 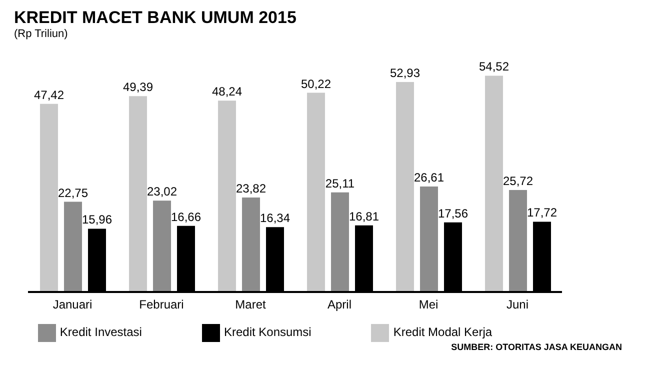 What do you see at coordinates (97, 219) in the screenshot?
I see `data-label: 15,96` at bounding box center [97, 219].